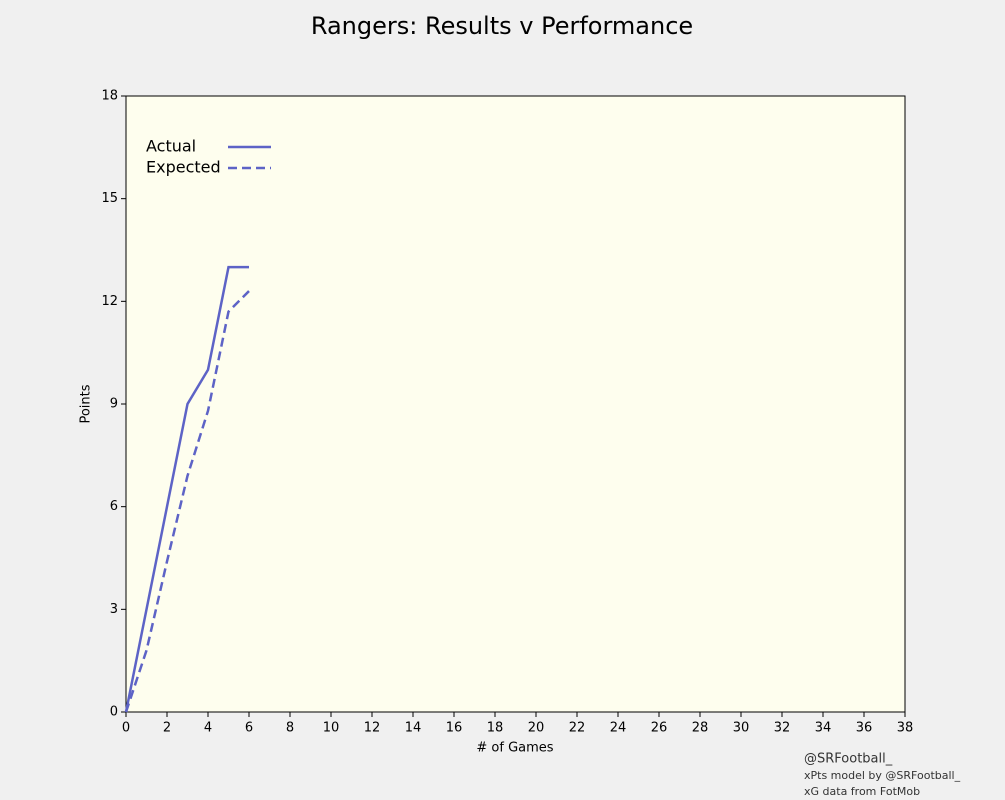  What do you see at coordinates (372, 728) in the screenshot?
I see `x-tick-label: 12` at bounding box center [372, 728].